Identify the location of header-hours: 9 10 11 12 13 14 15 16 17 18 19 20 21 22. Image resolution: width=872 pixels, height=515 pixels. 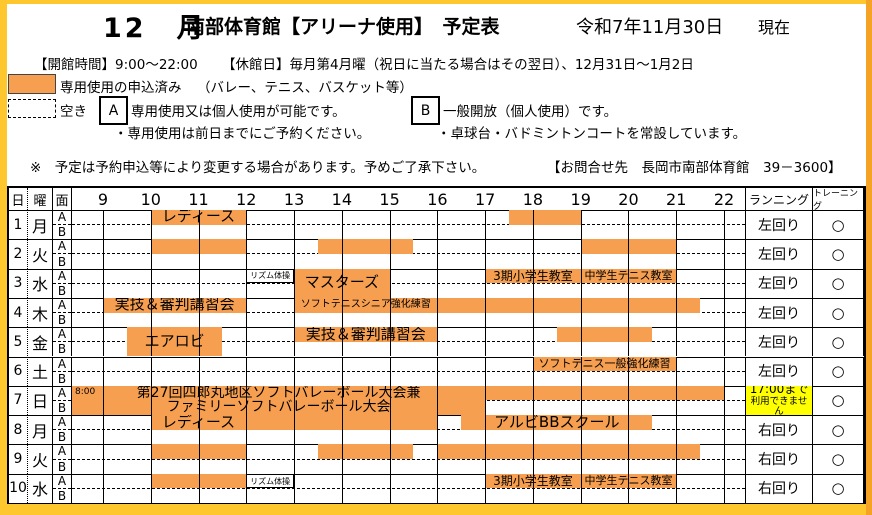
(409, 199).